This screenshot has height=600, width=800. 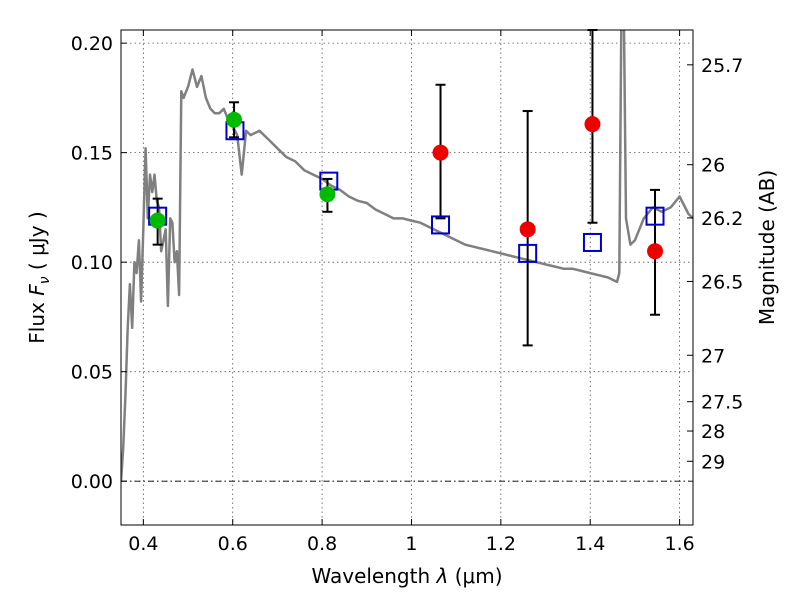 What do you see at coordinates (715, 264) in the screenshot?
I see `magnitude-axis: 25.7 26 26.2 26.5 27 27.5 28 29` at bounding box center [715, 264].